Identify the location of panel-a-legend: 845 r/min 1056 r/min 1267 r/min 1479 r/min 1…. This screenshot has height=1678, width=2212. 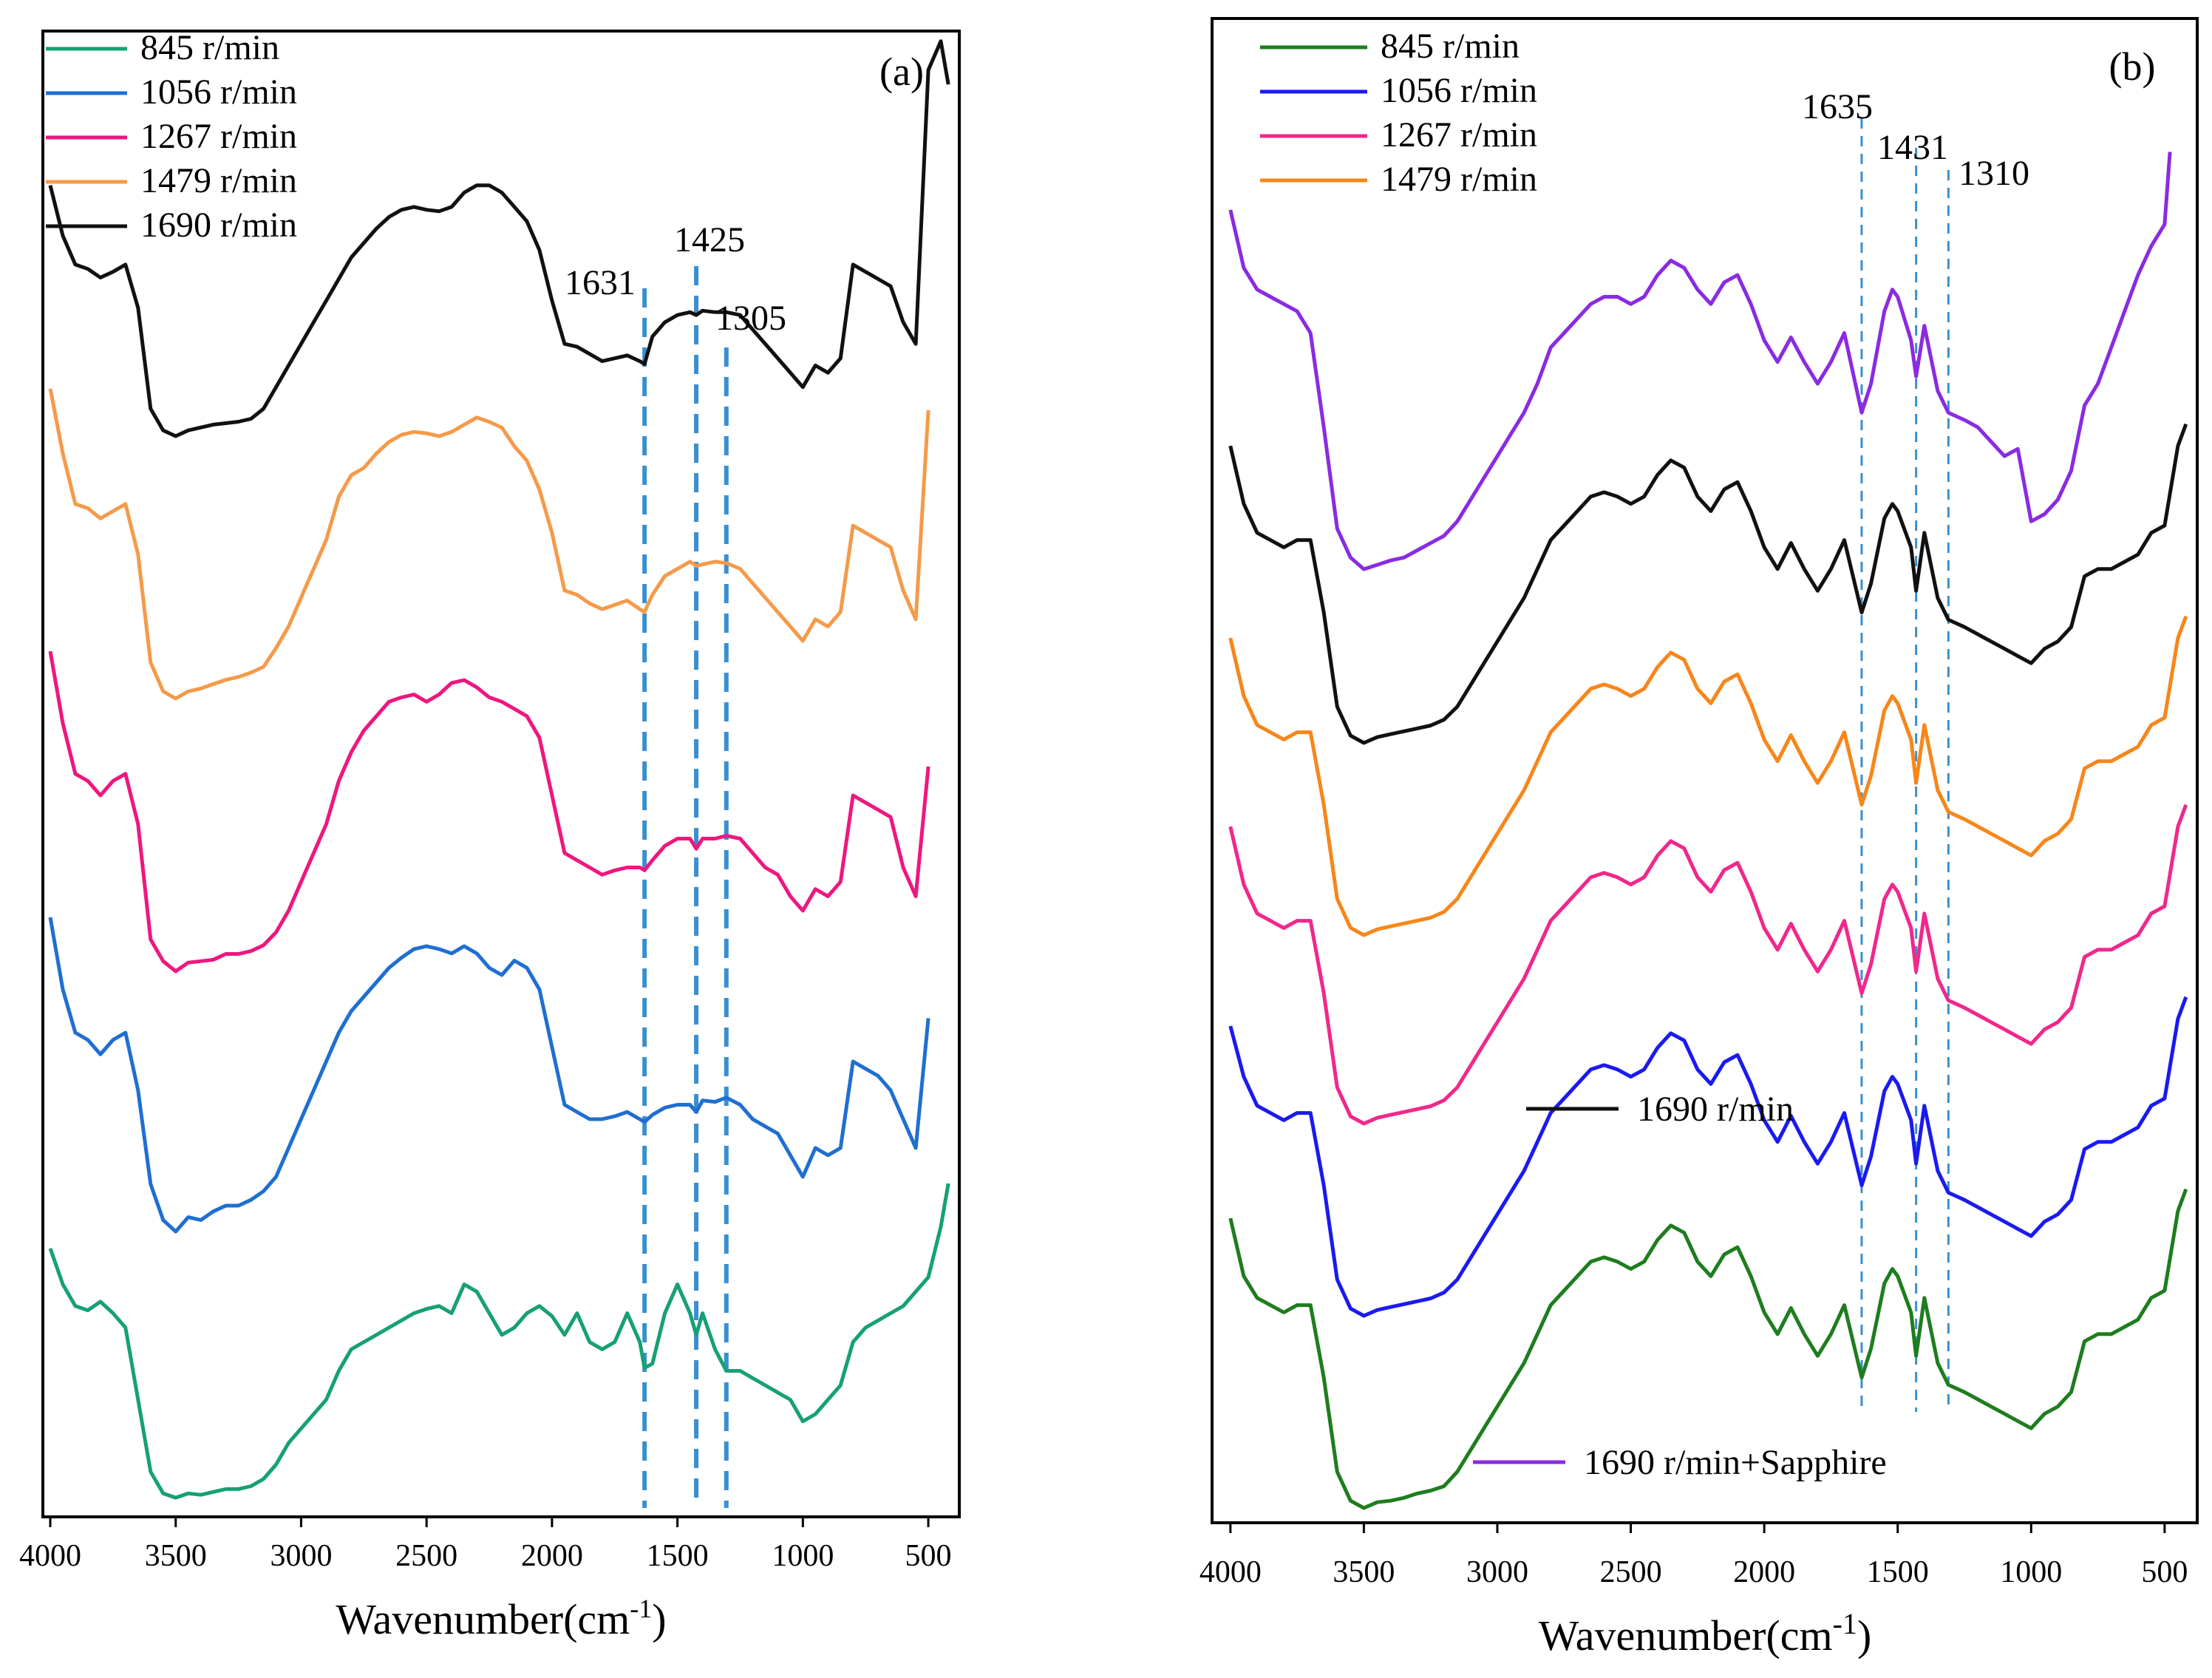
(171, 136).